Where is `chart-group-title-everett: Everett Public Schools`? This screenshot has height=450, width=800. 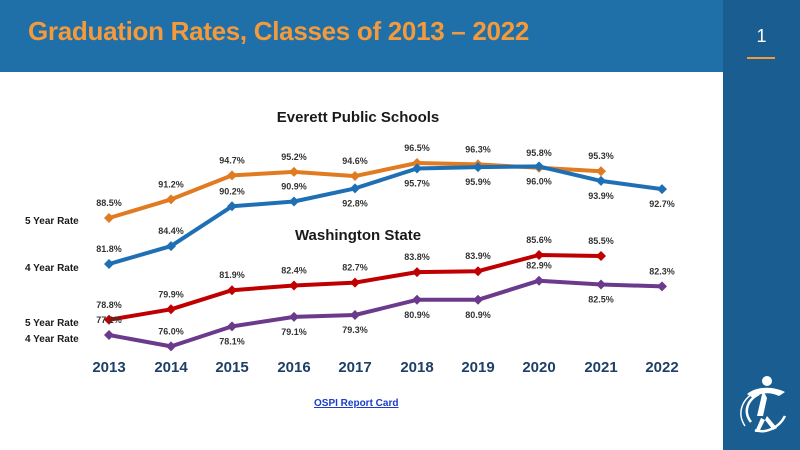 chart-group-title-everett: Everett Public Schools is located at coordinates (358, 117).